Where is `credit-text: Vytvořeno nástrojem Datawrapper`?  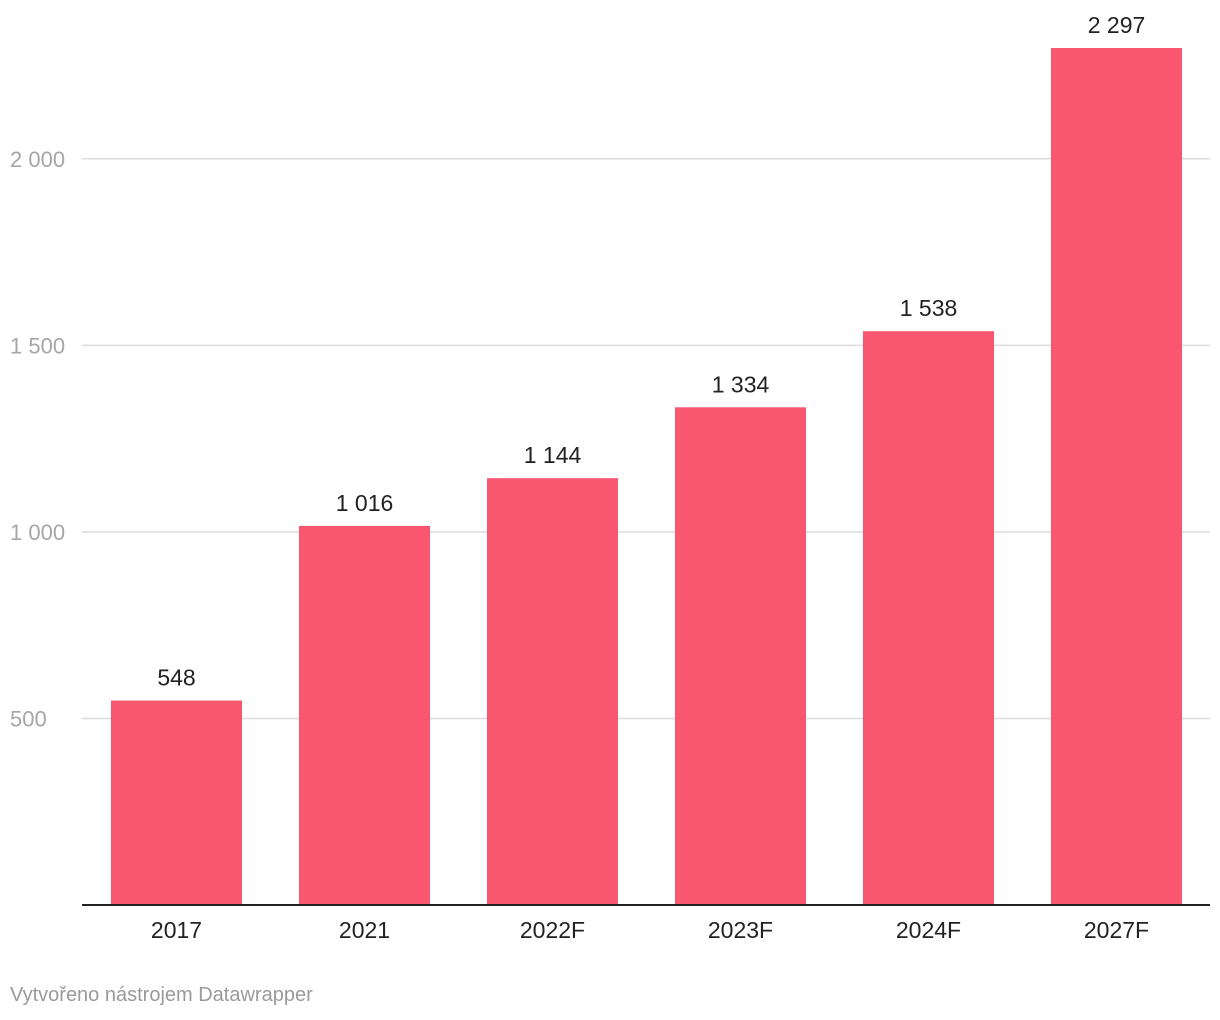 credit-text: Vytvořeno nástrojem Datawrapper is located at coordinates (161, 995).